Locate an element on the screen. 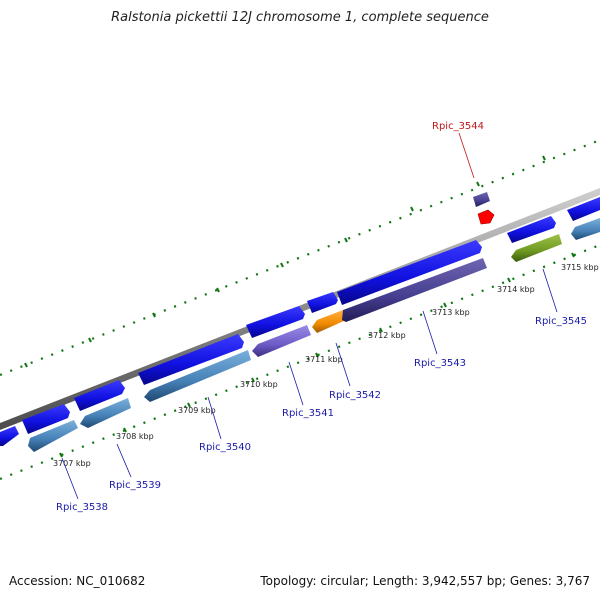 Image resolution: width=600 pixels, height=600 pixels. kbp-label: 3713 kbp is located at coordinates (451, 312).